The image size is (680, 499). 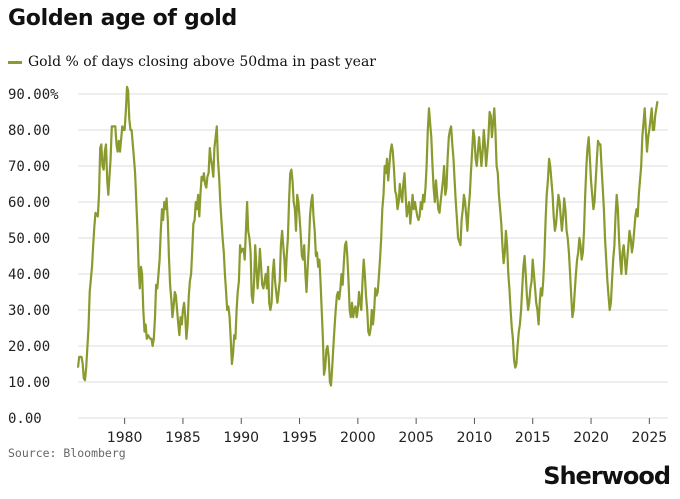 I want to click on y-tick-label: 90.00%, so click(x=33, y=95).